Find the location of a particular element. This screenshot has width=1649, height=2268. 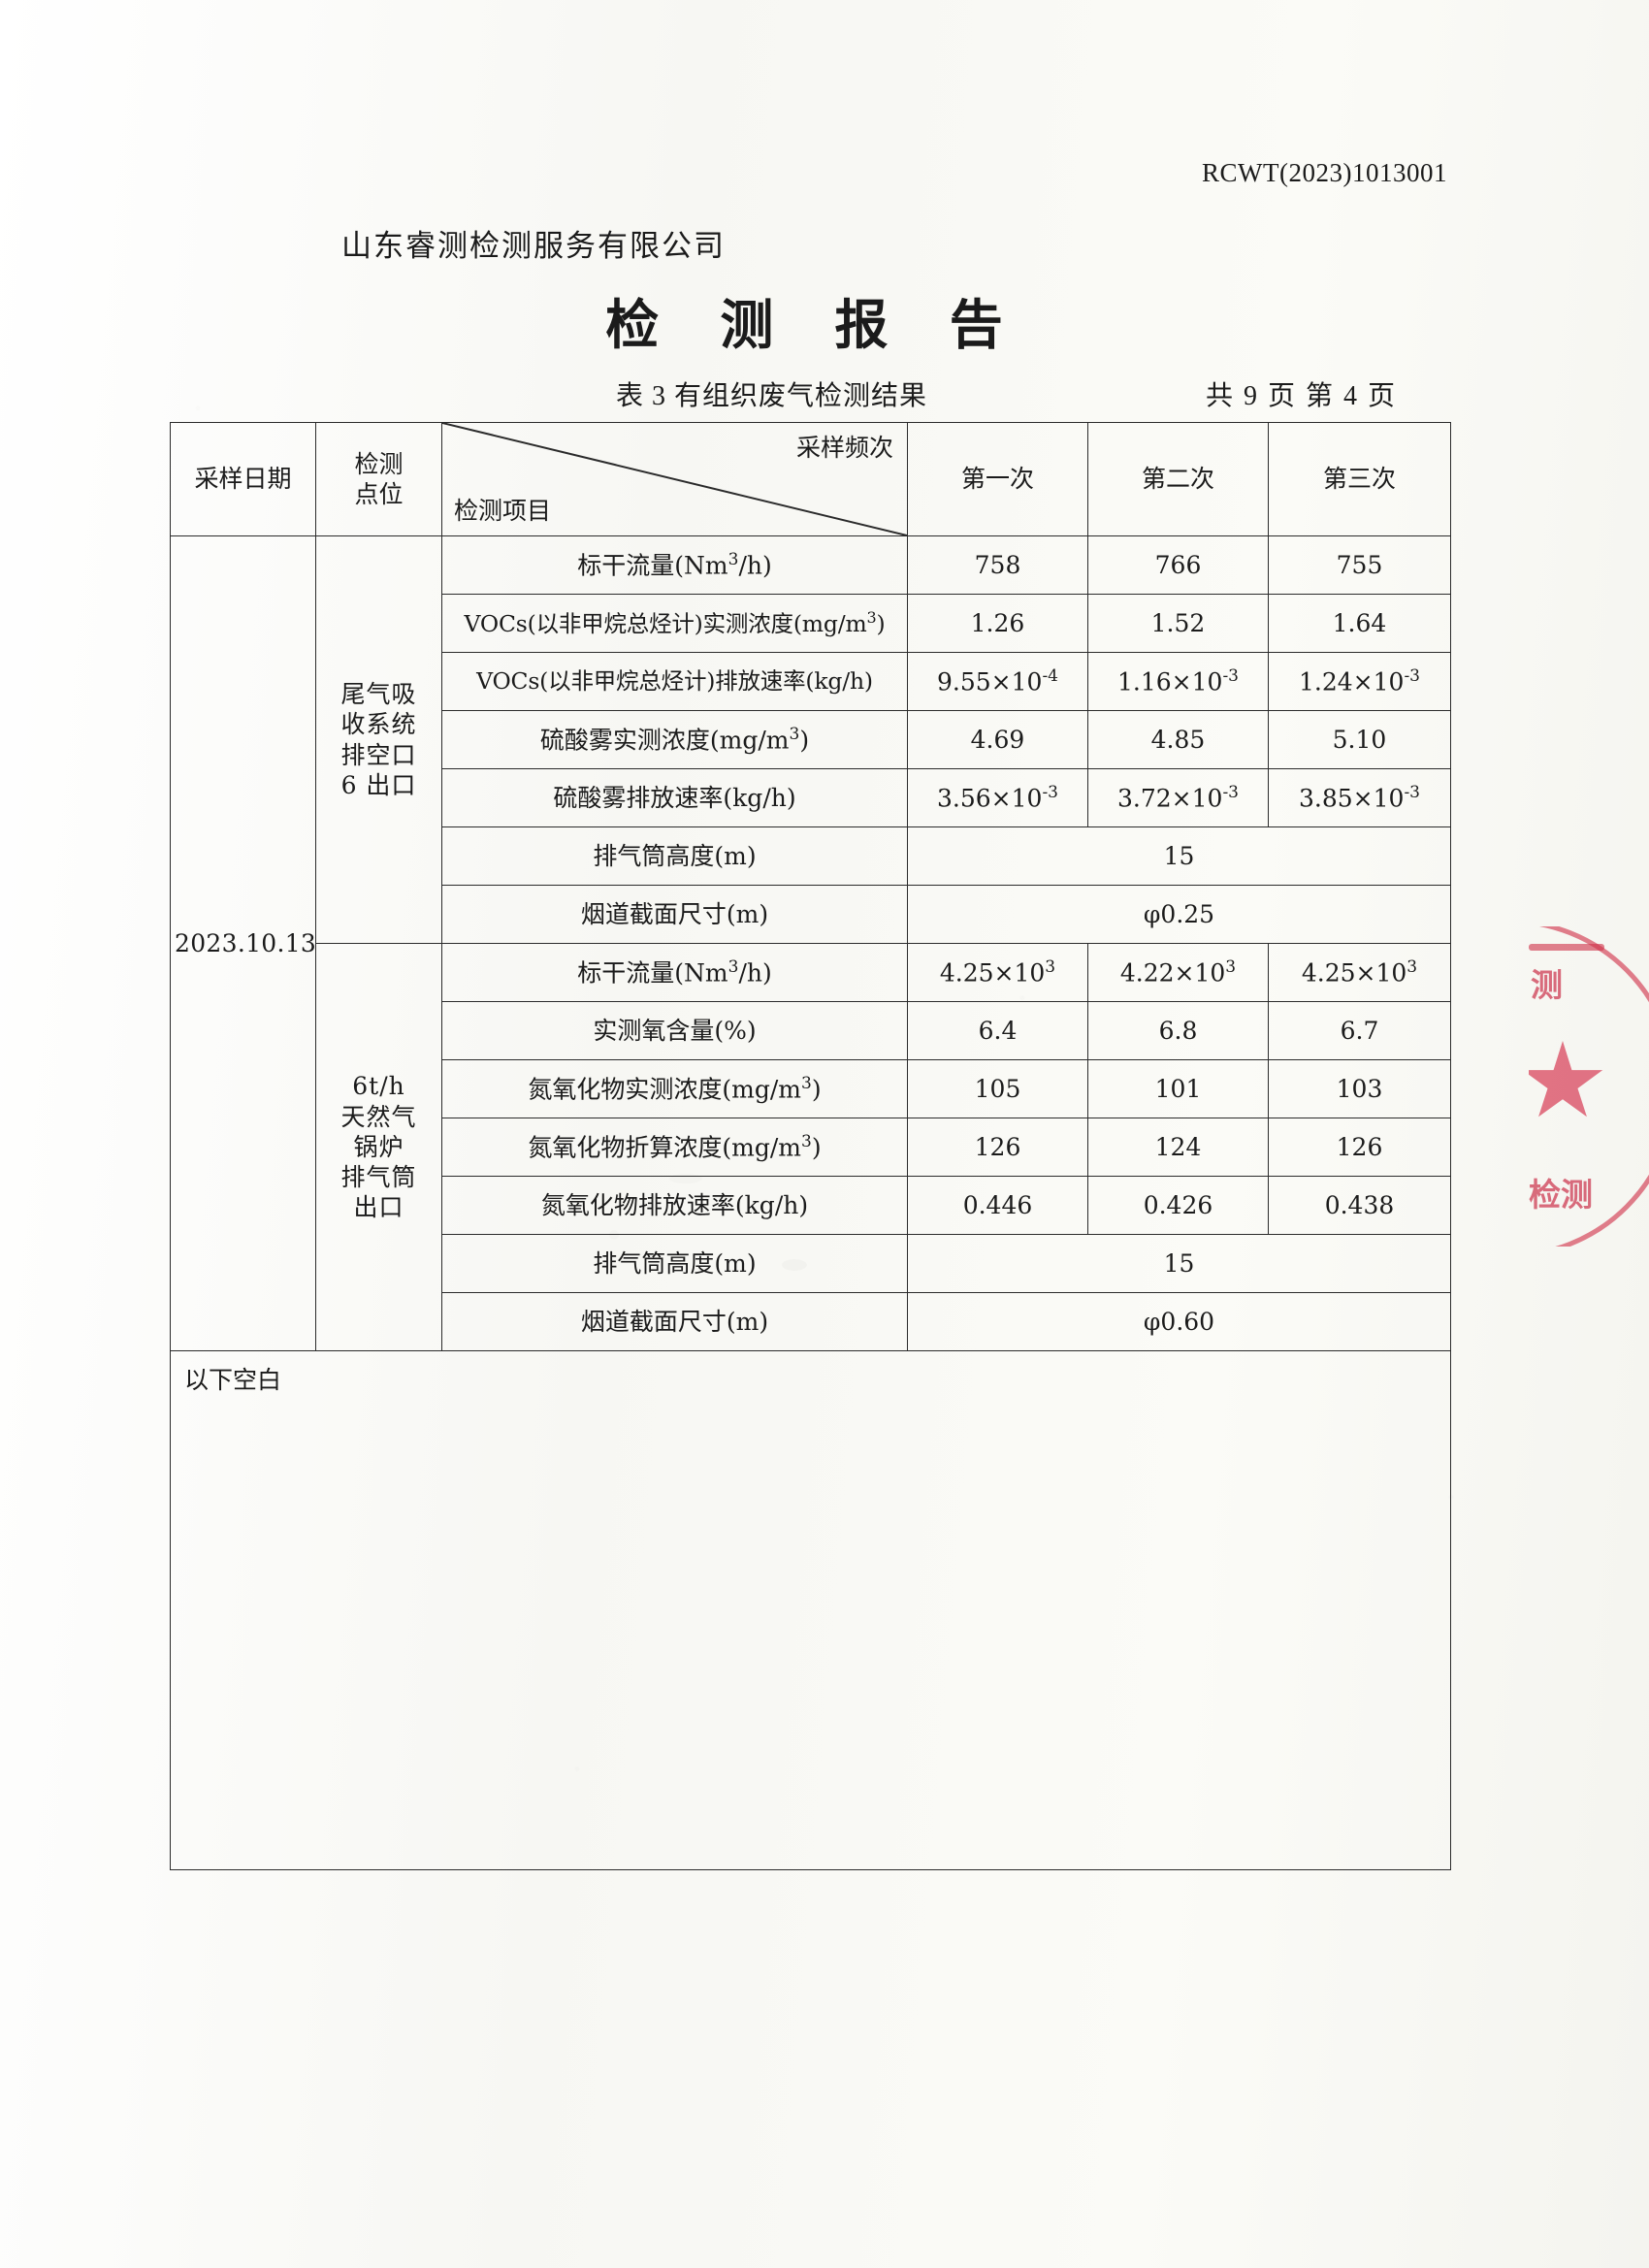

cell-value-2: 3.72×10⁻³ is located at coordinates (1178, 797).